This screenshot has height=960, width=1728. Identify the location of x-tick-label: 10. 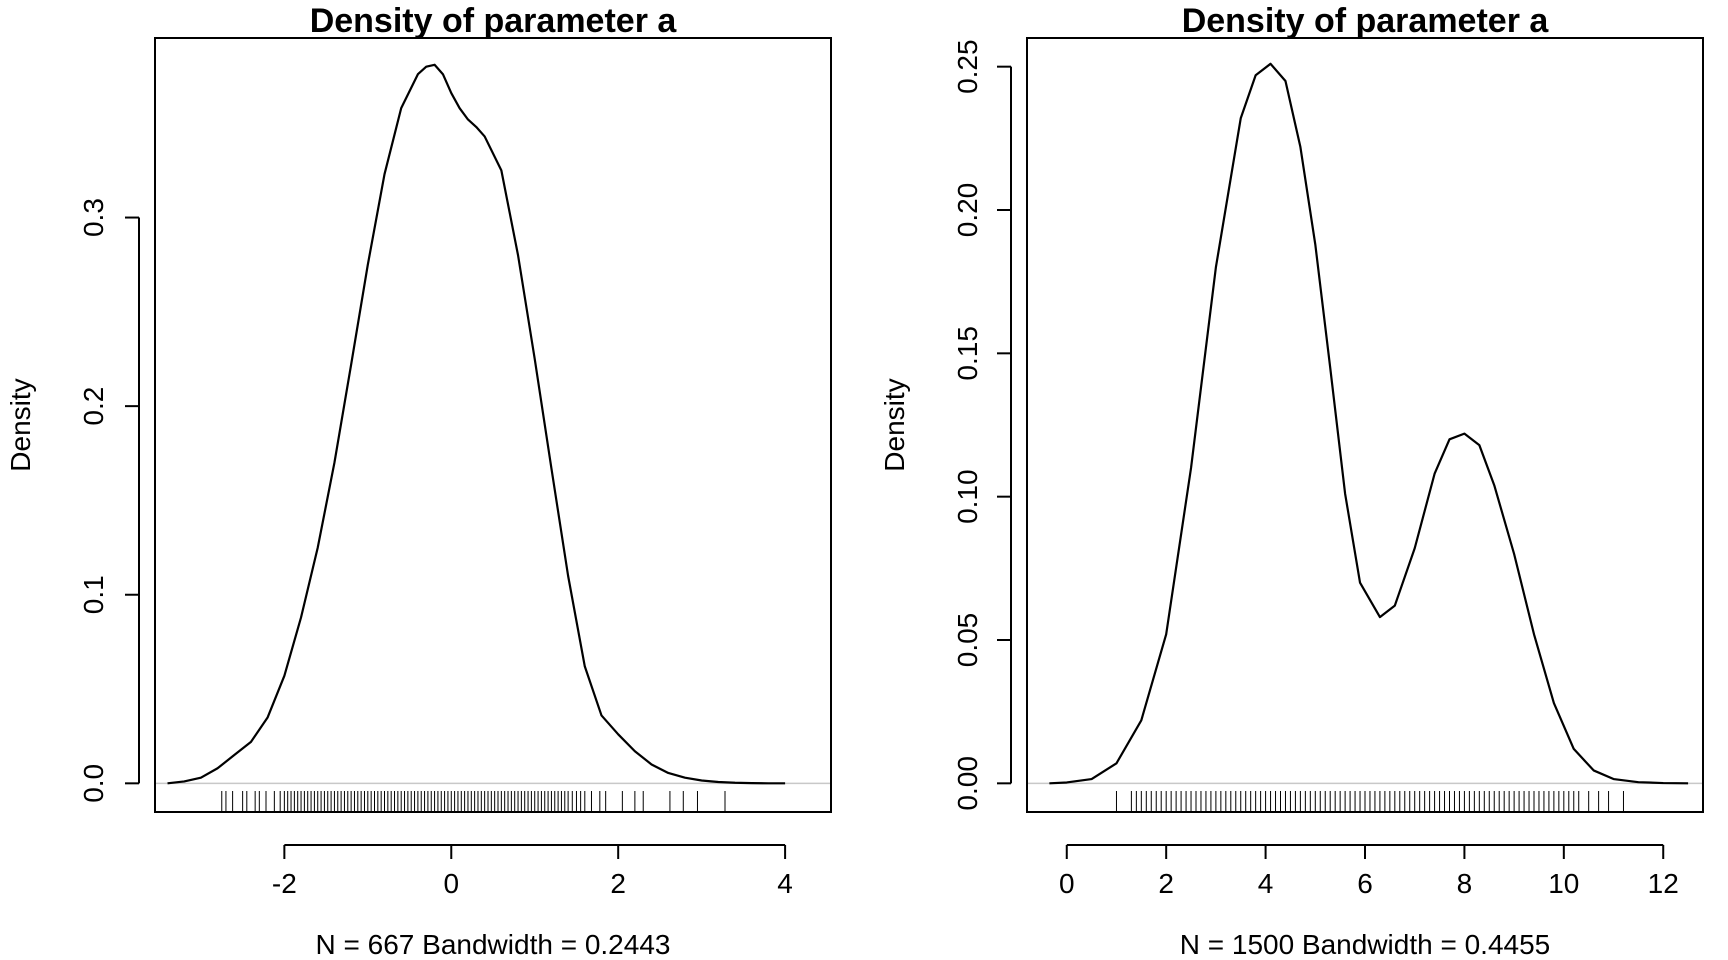
(1563, 883).